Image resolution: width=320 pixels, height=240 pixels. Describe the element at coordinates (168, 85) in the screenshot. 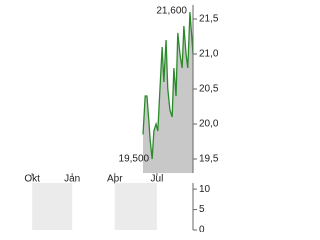

I see `price-line` at that location.